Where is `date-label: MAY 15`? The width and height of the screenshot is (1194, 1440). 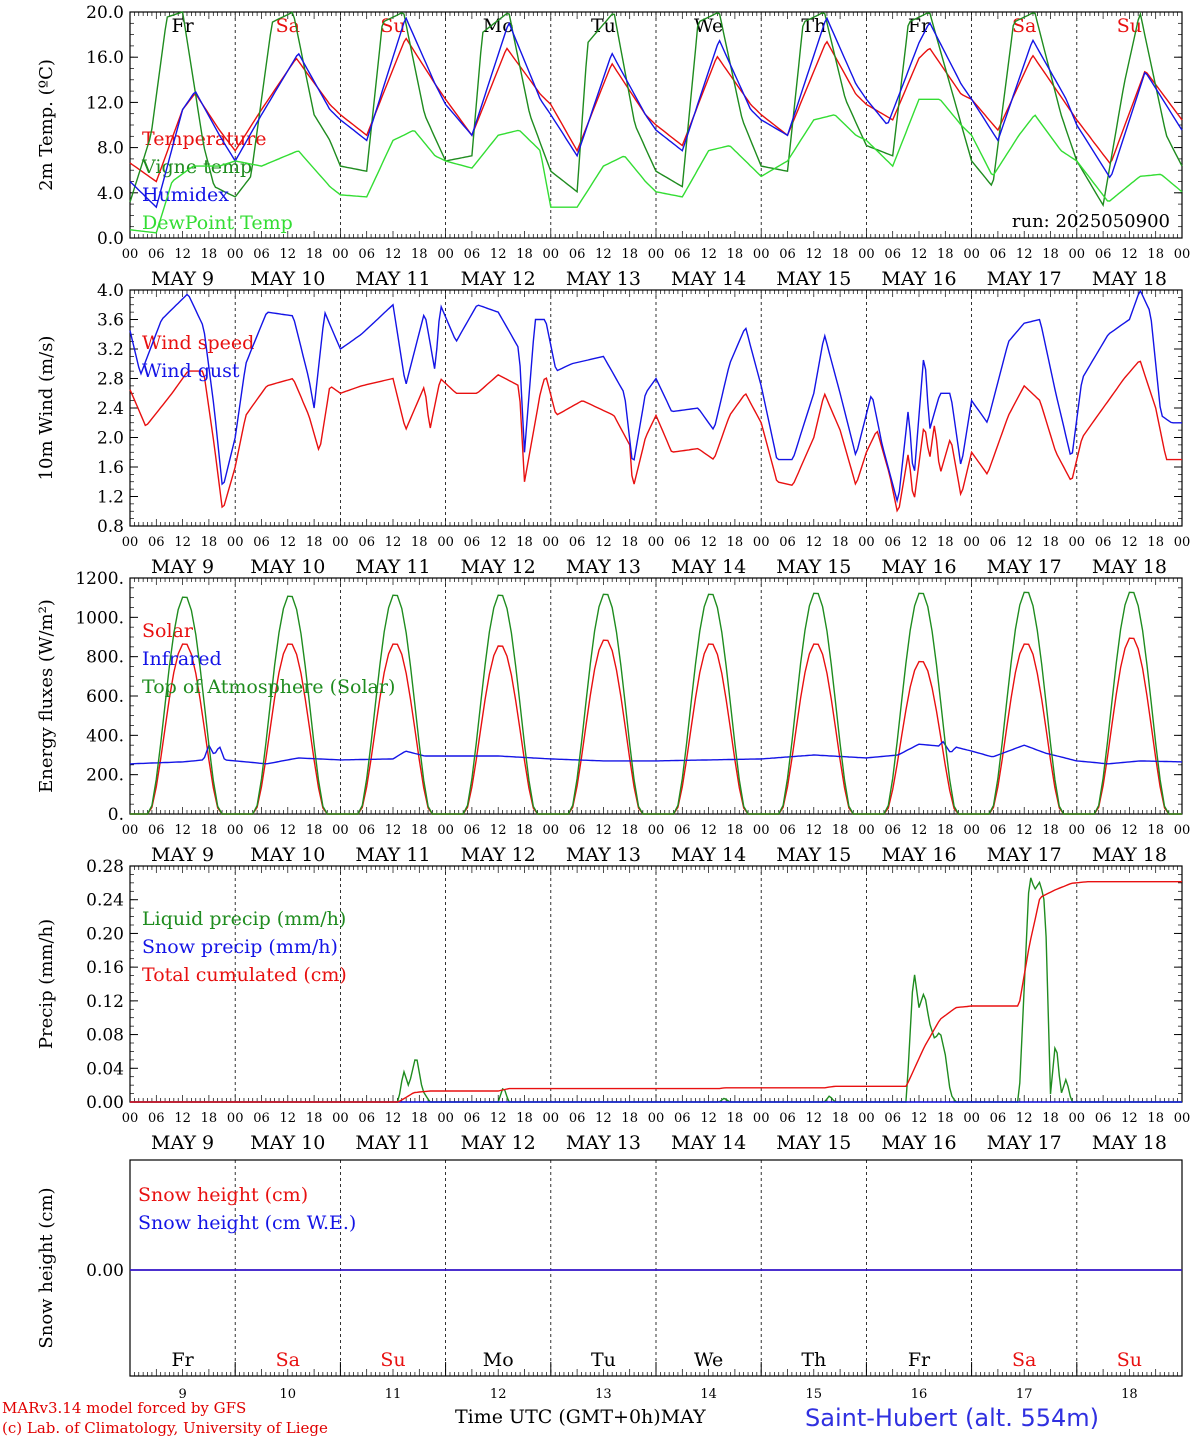
date-label: MAY 15 is located at coordinates (813, 855).